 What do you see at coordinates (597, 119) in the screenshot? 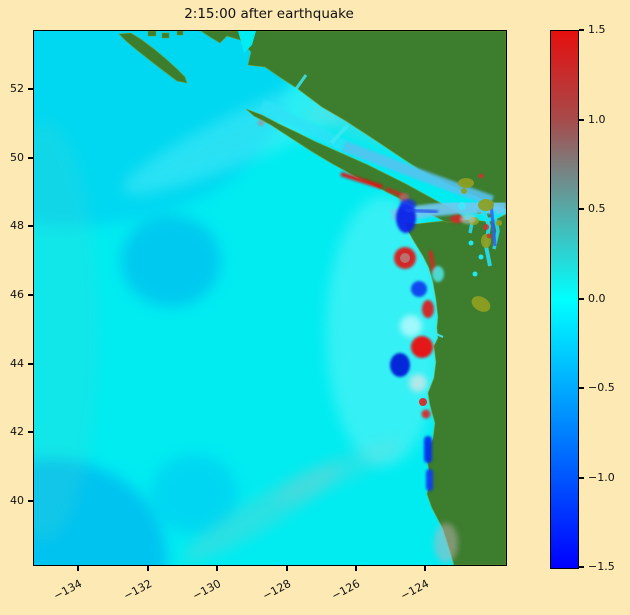
I see `colorbar-label: 1.0` at bounding box center [597, 119].